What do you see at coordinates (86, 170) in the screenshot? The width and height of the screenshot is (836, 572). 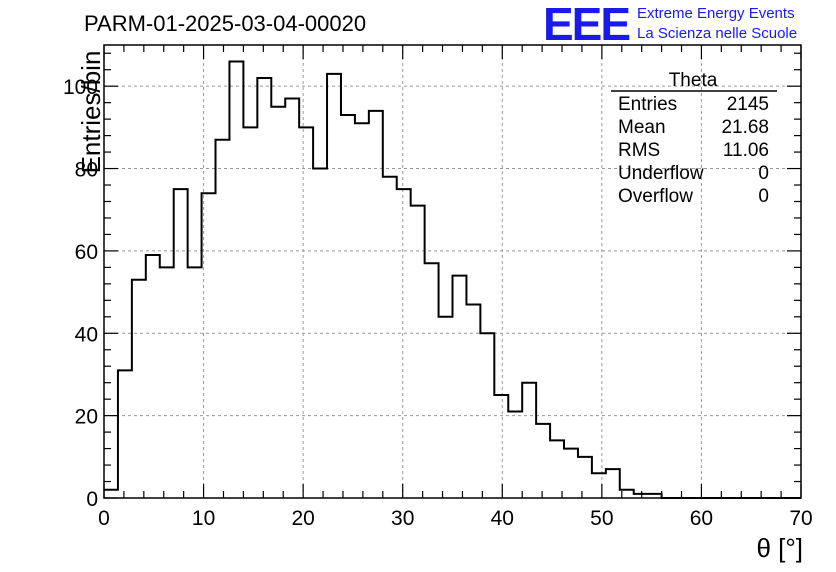 I see `y-tick-label: 80` at bounding box center [86, 170].